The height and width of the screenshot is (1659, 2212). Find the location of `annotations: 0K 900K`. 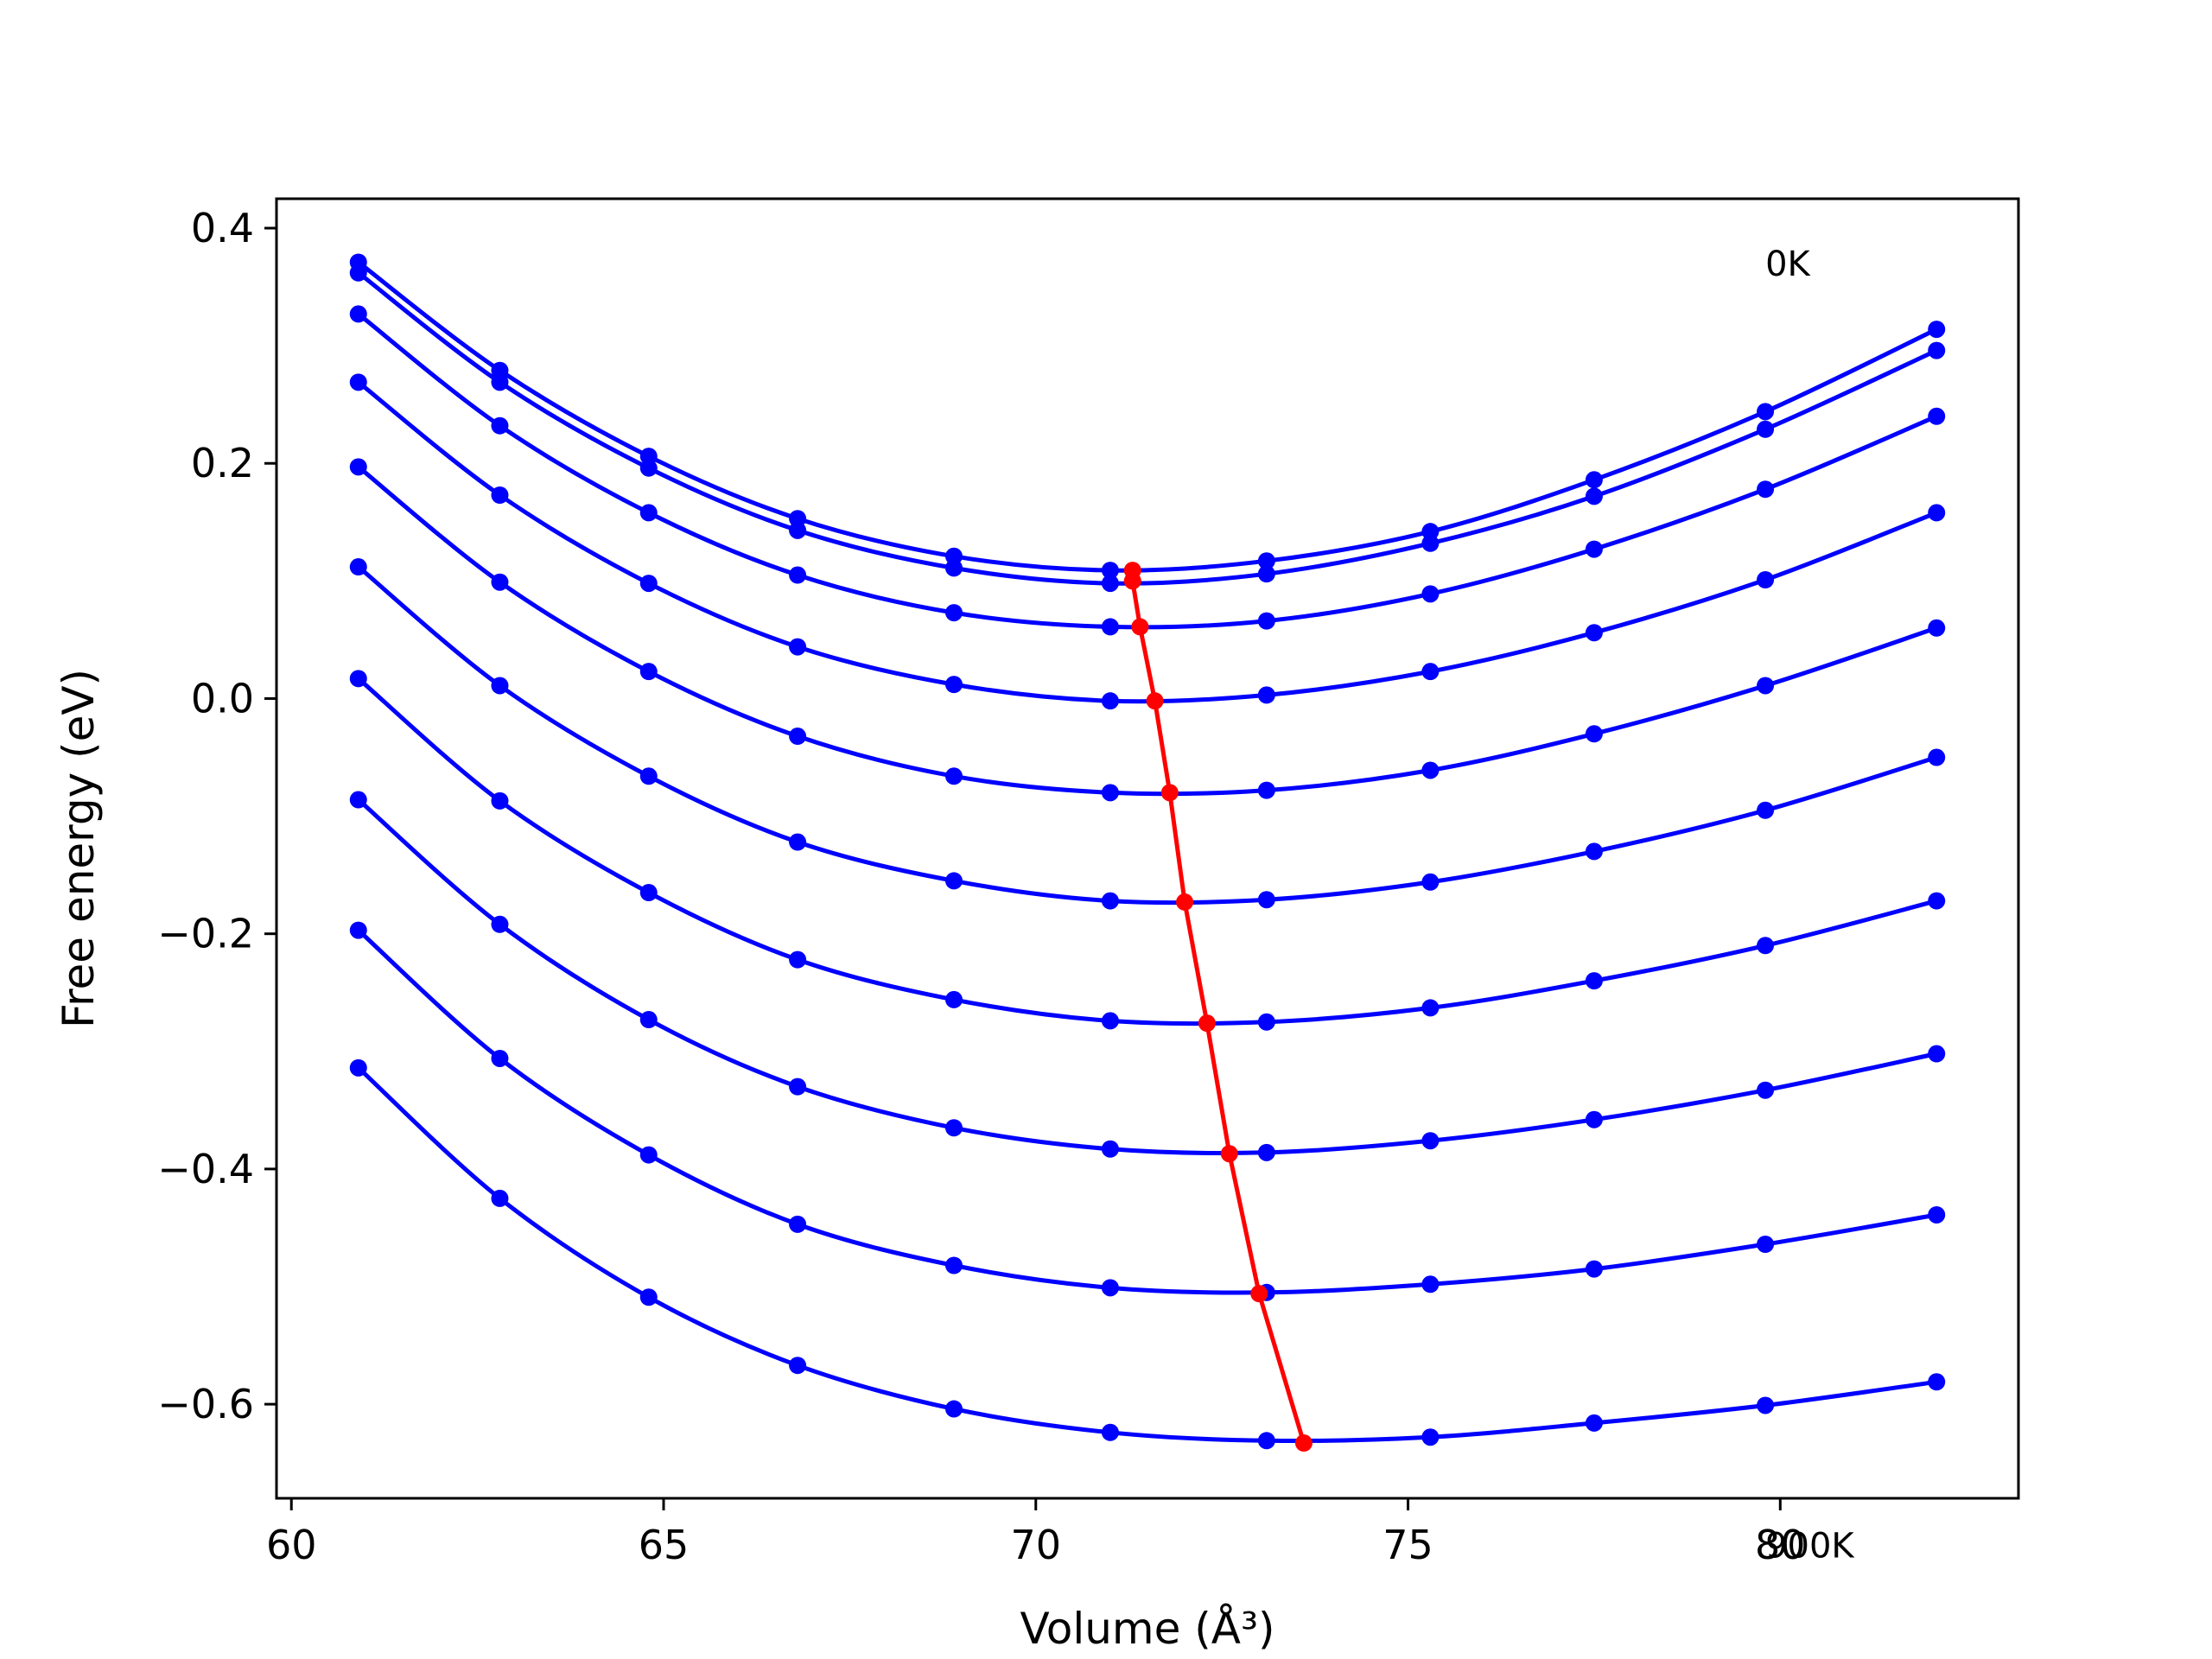

annotations: 0K 900K is located at coordinates (1810, 906).